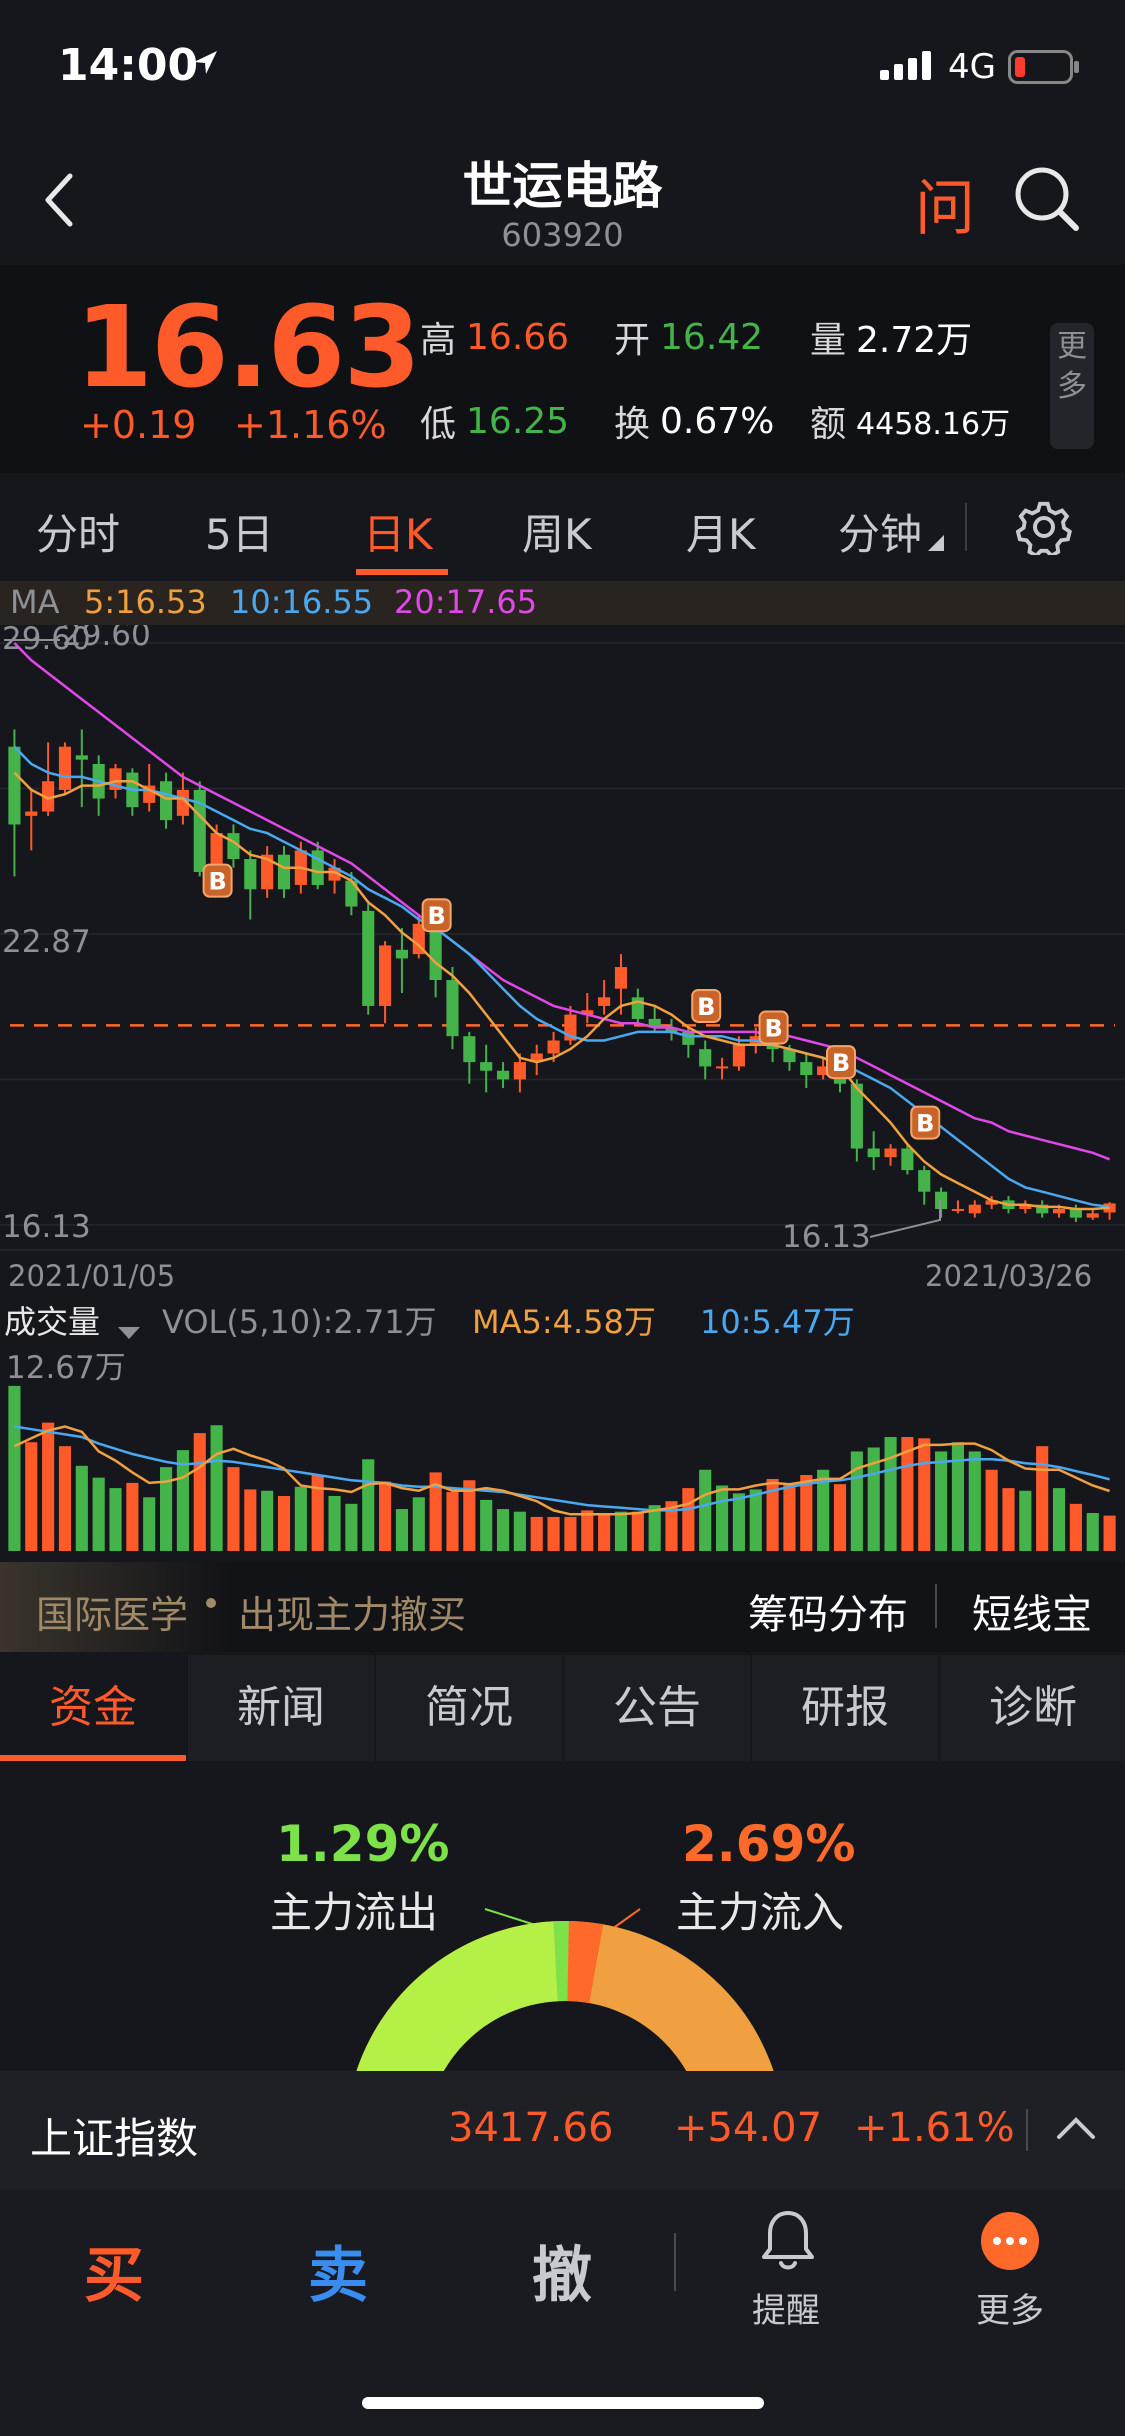 The image size is (1125, 2436). I want to click on ticker-concept: 国际医学, so click(112, 1615).